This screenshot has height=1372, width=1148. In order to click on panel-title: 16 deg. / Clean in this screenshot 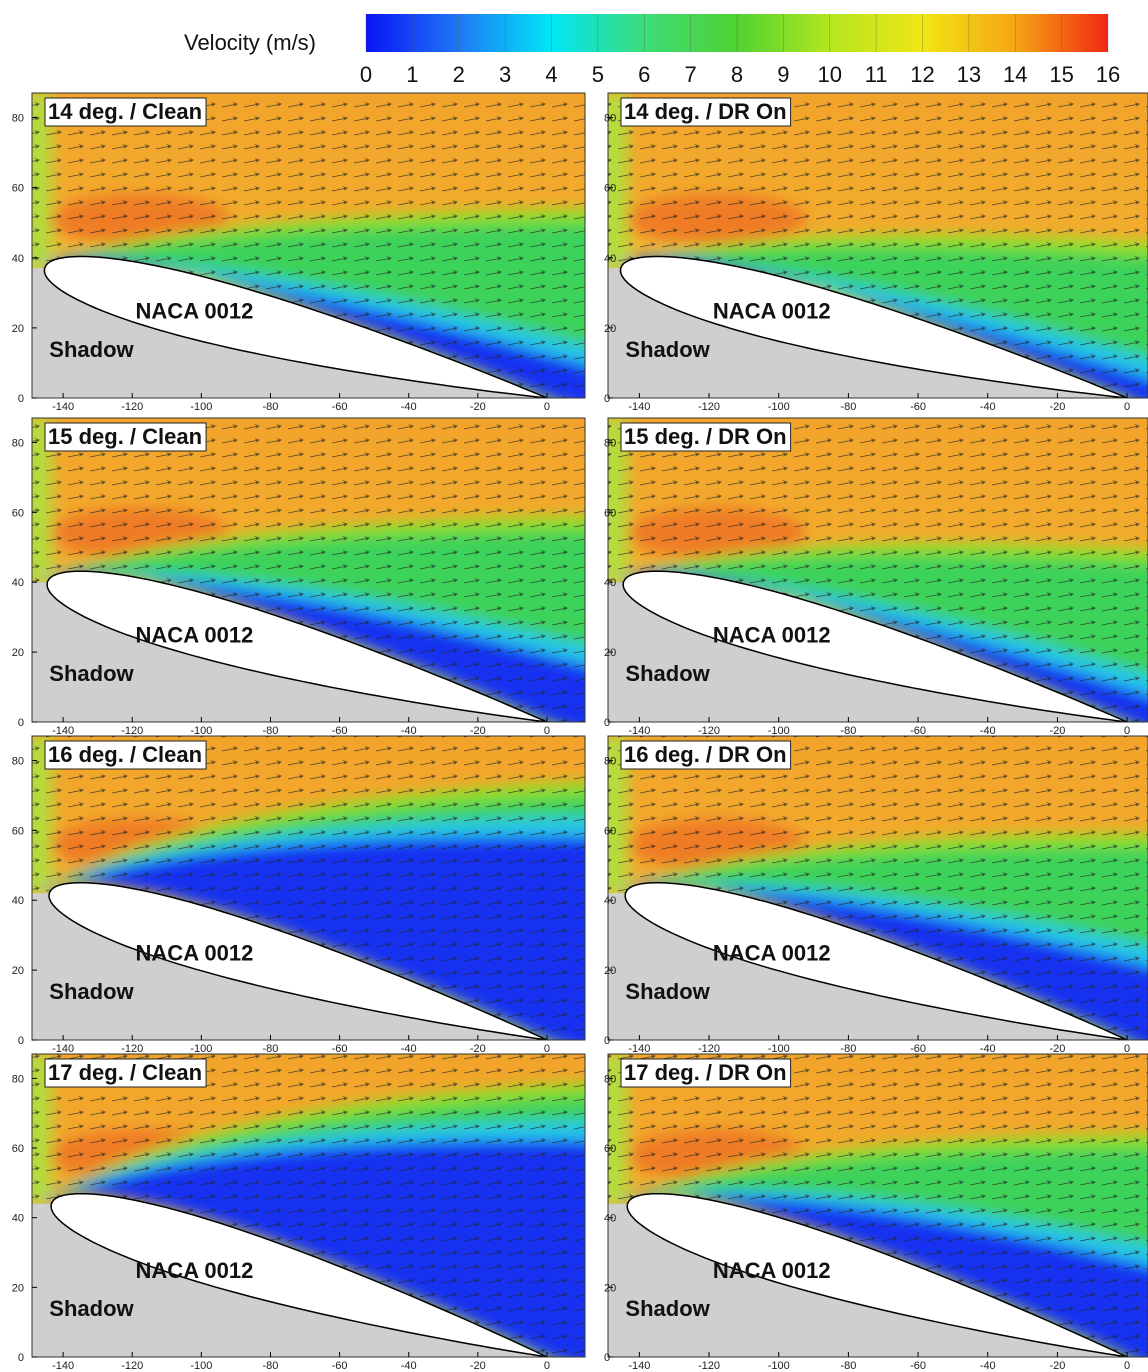, I will do `click(125, 754)`.